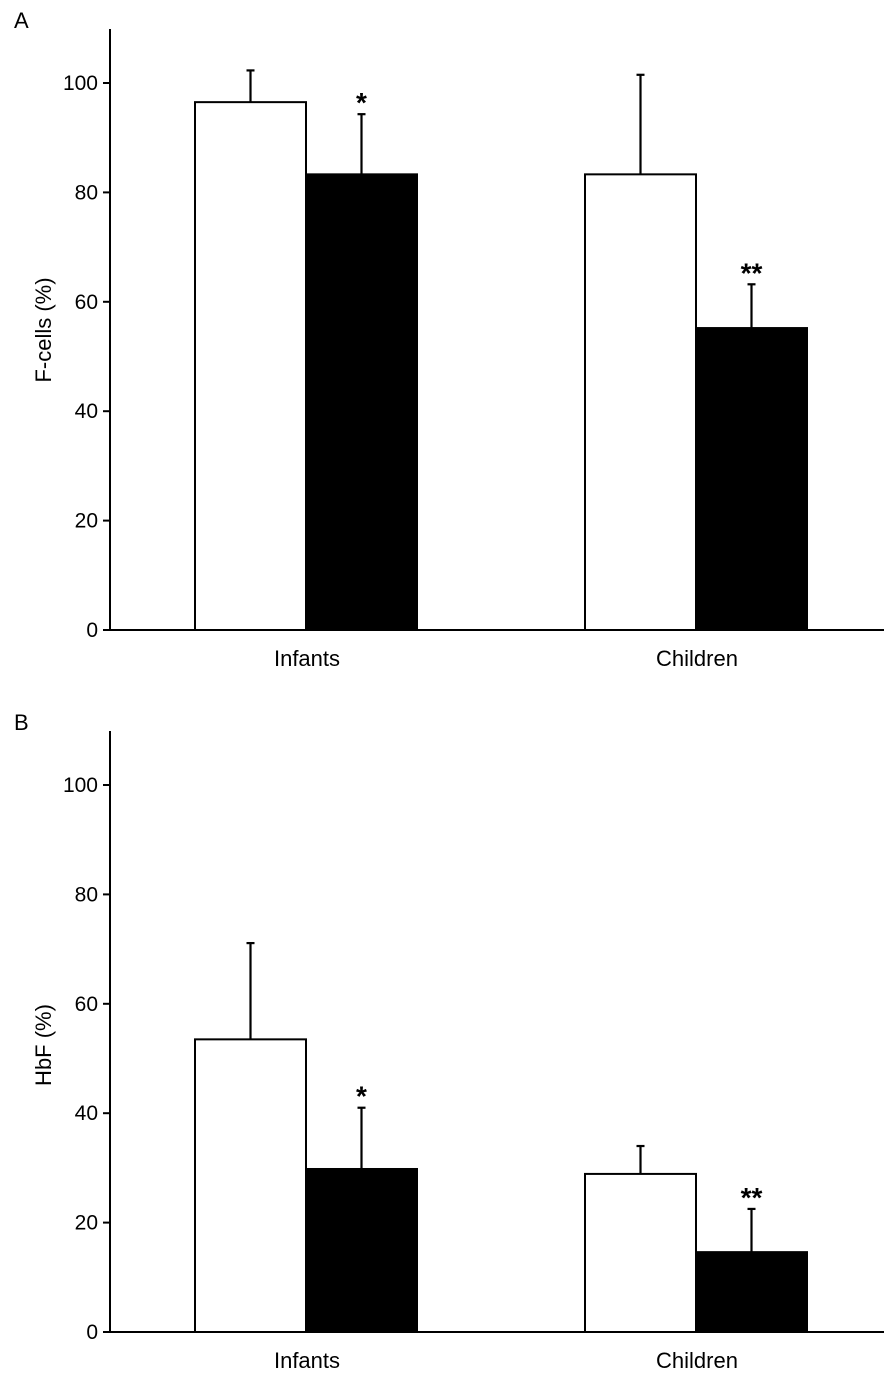 The width and height of the screenshot is (885, 1373). Describe the element at coordinates (307, 1360) in the screenshot. I see `panel-b-category-label: Infants` at that location.